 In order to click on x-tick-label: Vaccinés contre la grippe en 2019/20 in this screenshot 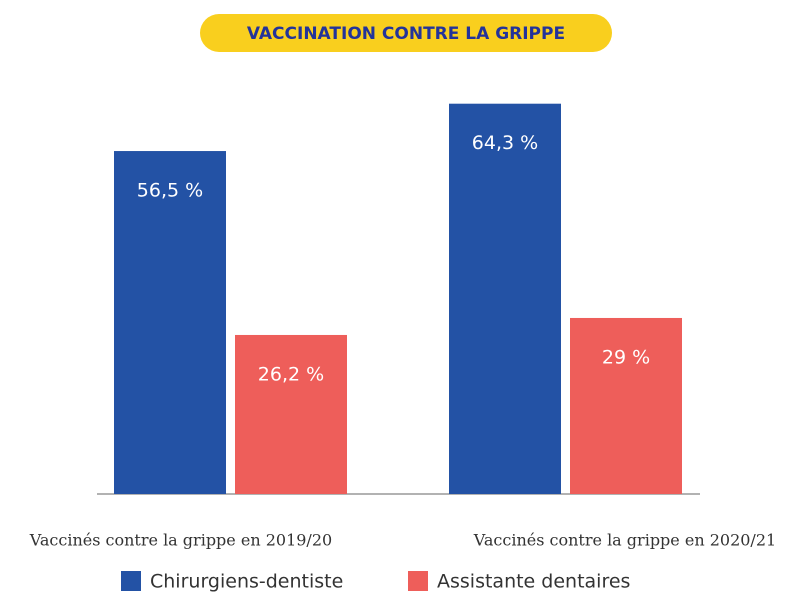, I will do `click(180, 540)`.